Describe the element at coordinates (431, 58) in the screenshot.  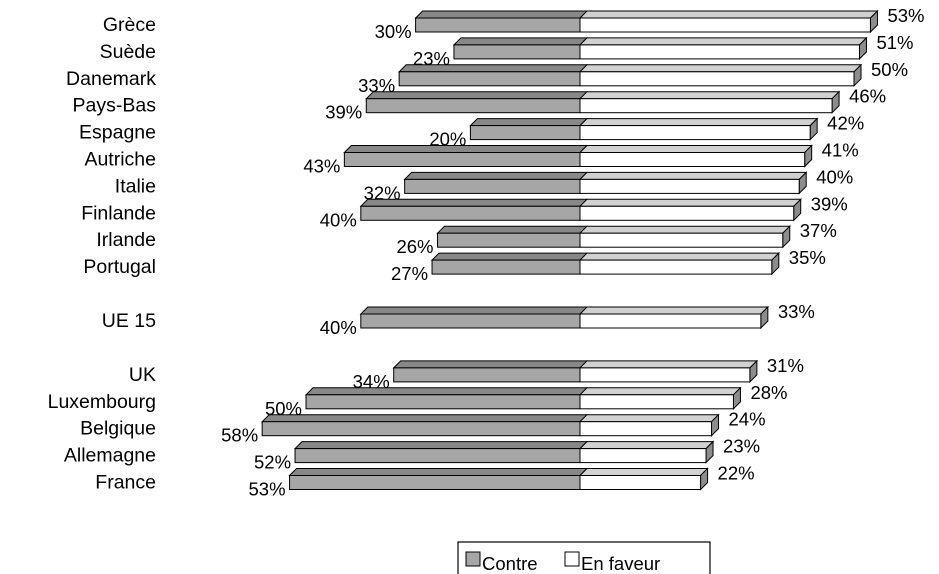
I see `value-label-contre-suede: 23%` at that location.